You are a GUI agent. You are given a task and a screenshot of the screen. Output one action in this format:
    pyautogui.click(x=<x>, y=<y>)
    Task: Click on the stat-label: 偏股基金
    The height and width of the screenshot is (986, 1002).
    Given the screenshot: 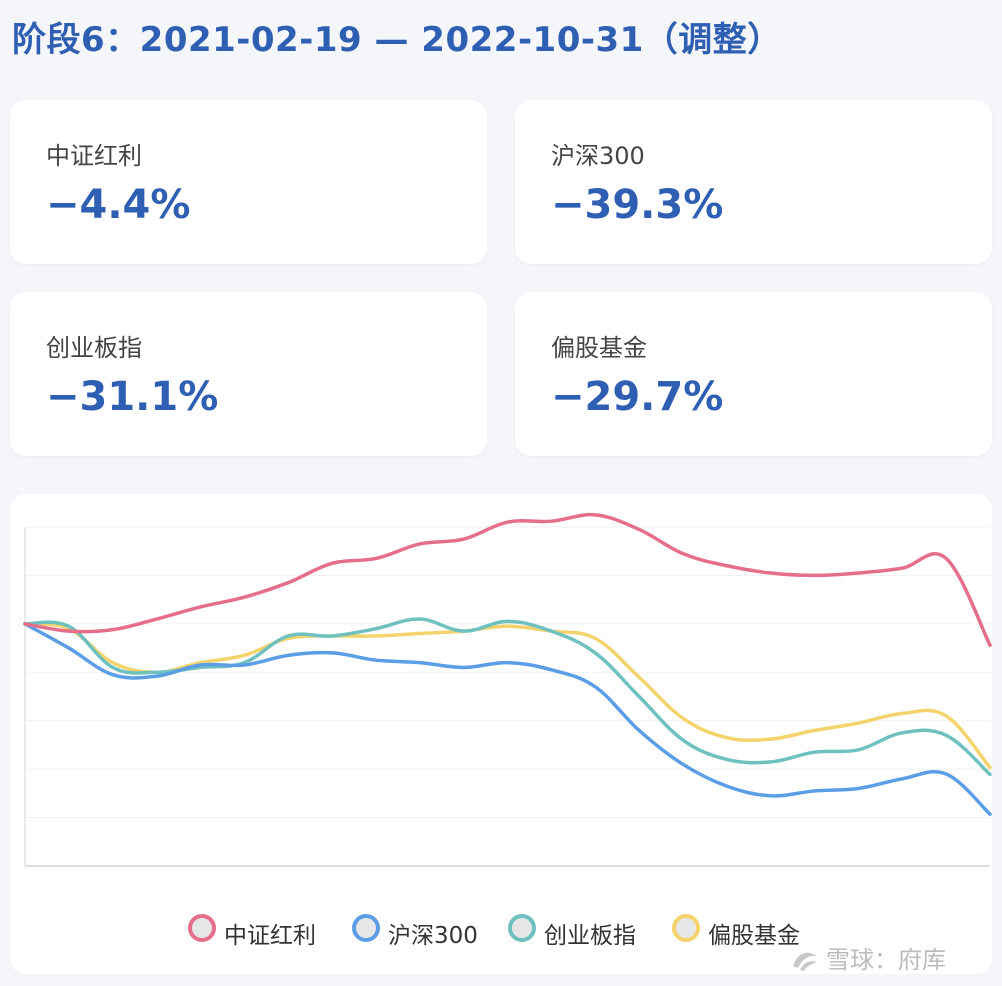 What is the action you would take?
    pyautogui.click(x=599, y=348)
    